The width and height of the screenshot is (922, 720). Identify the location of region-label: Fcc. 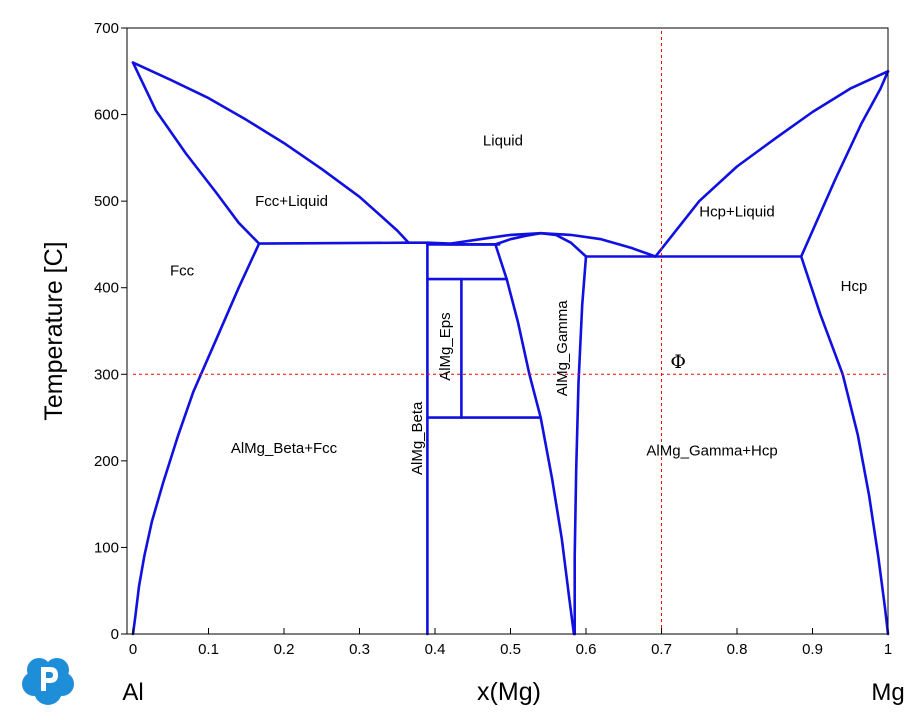
(182, 270).